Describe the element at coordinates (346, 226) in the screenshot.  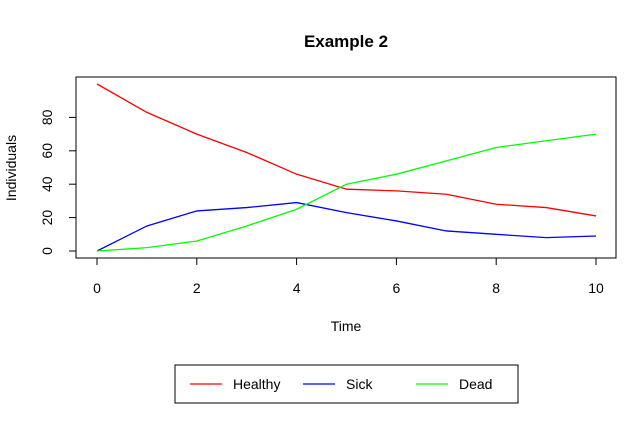
I see `series-line-sick` at that location.